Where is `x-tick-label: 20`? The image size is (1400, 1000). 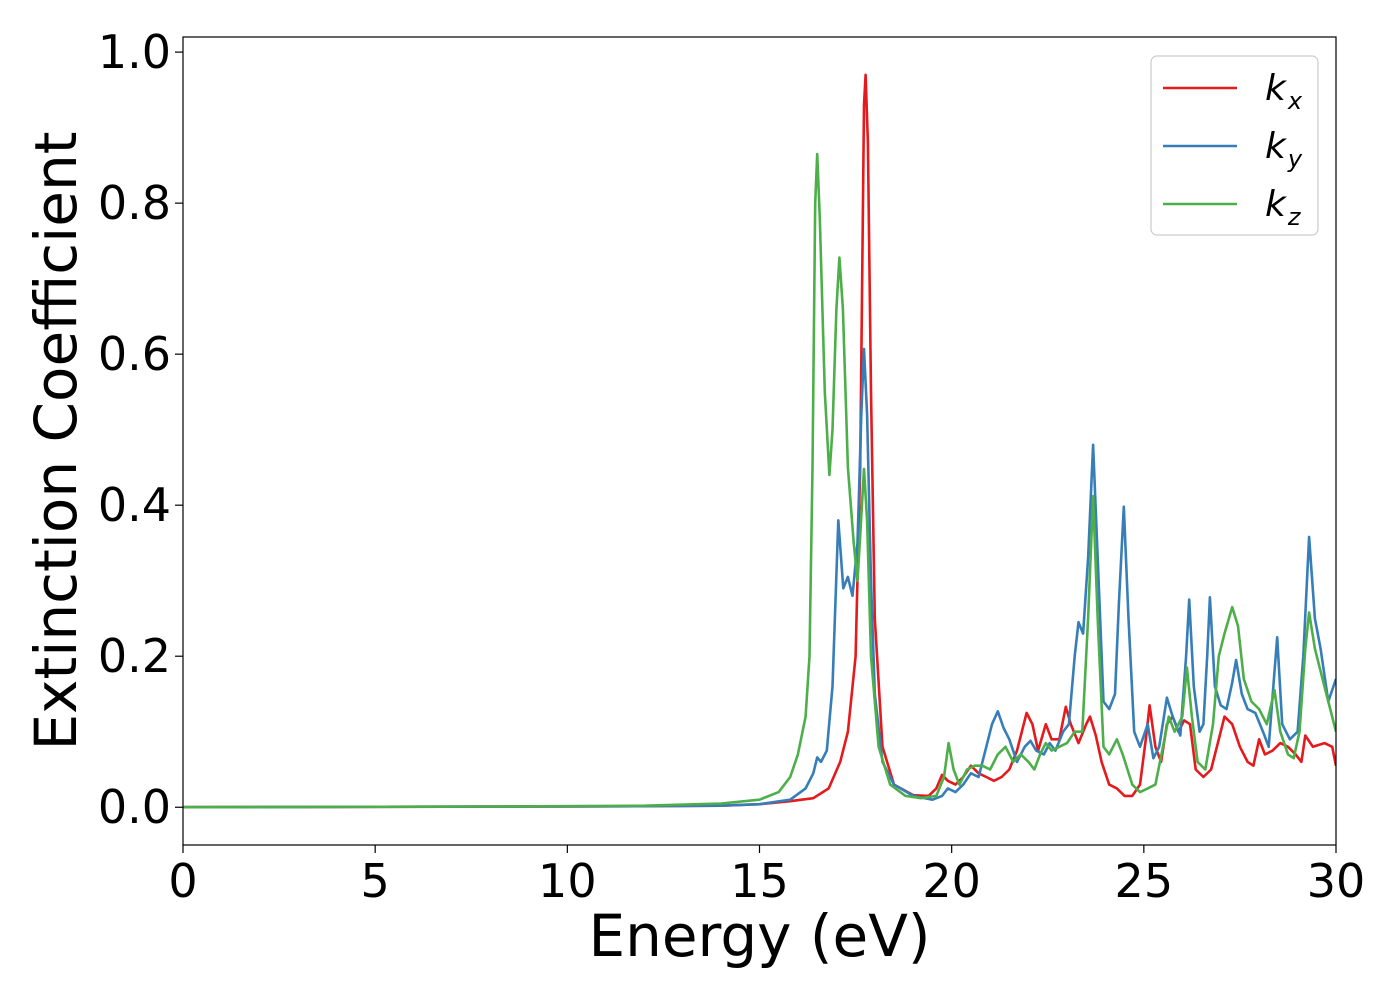 x-tick-label: 20 is located at coordinates (951, 881).